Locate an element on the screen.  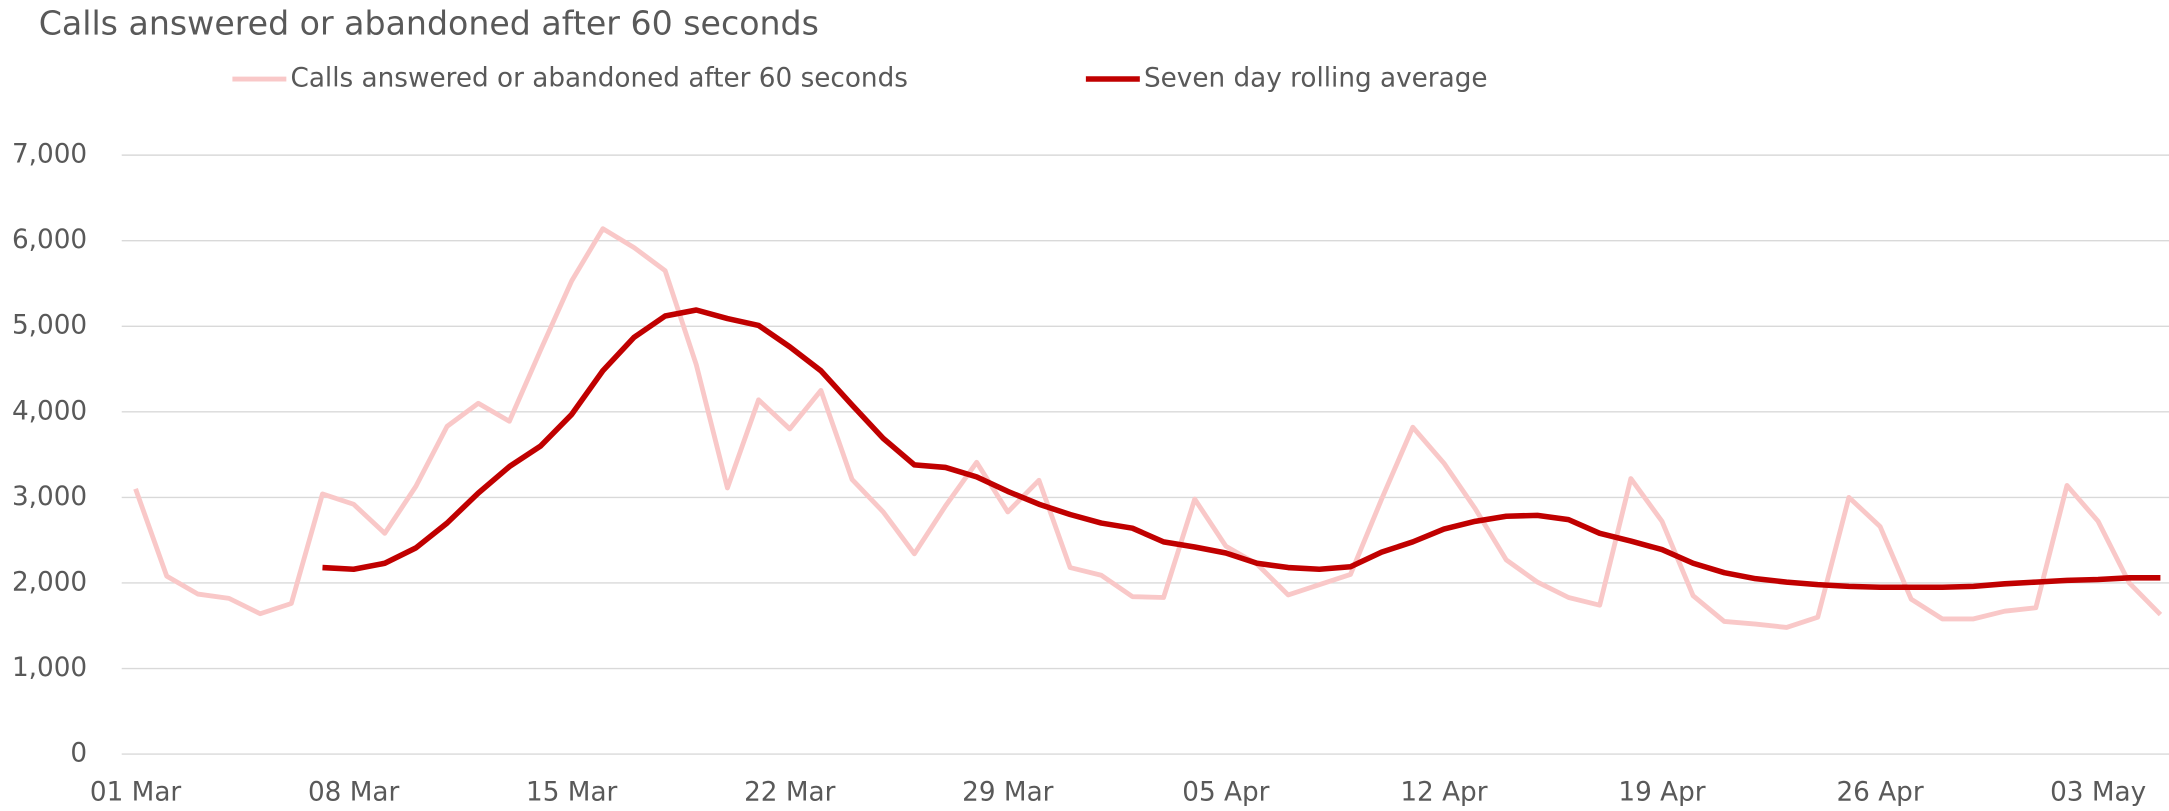
x-tick-label: 08 Mar is located at coordinates (354, 792).